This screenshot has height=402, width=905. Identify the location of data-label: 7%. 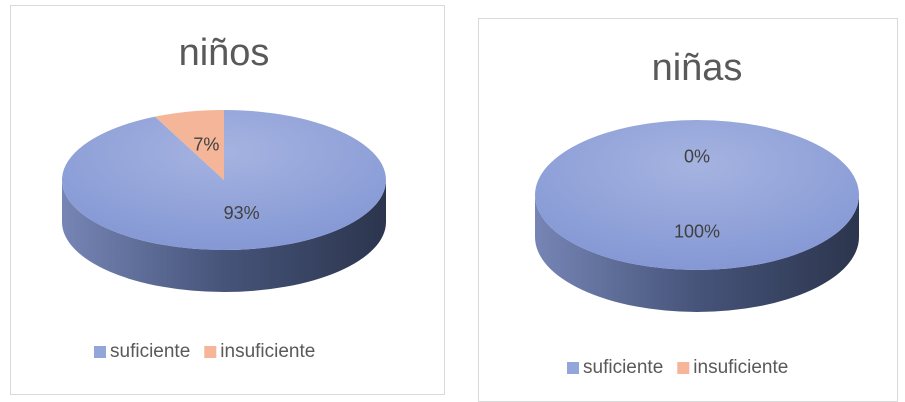
(206, 145).